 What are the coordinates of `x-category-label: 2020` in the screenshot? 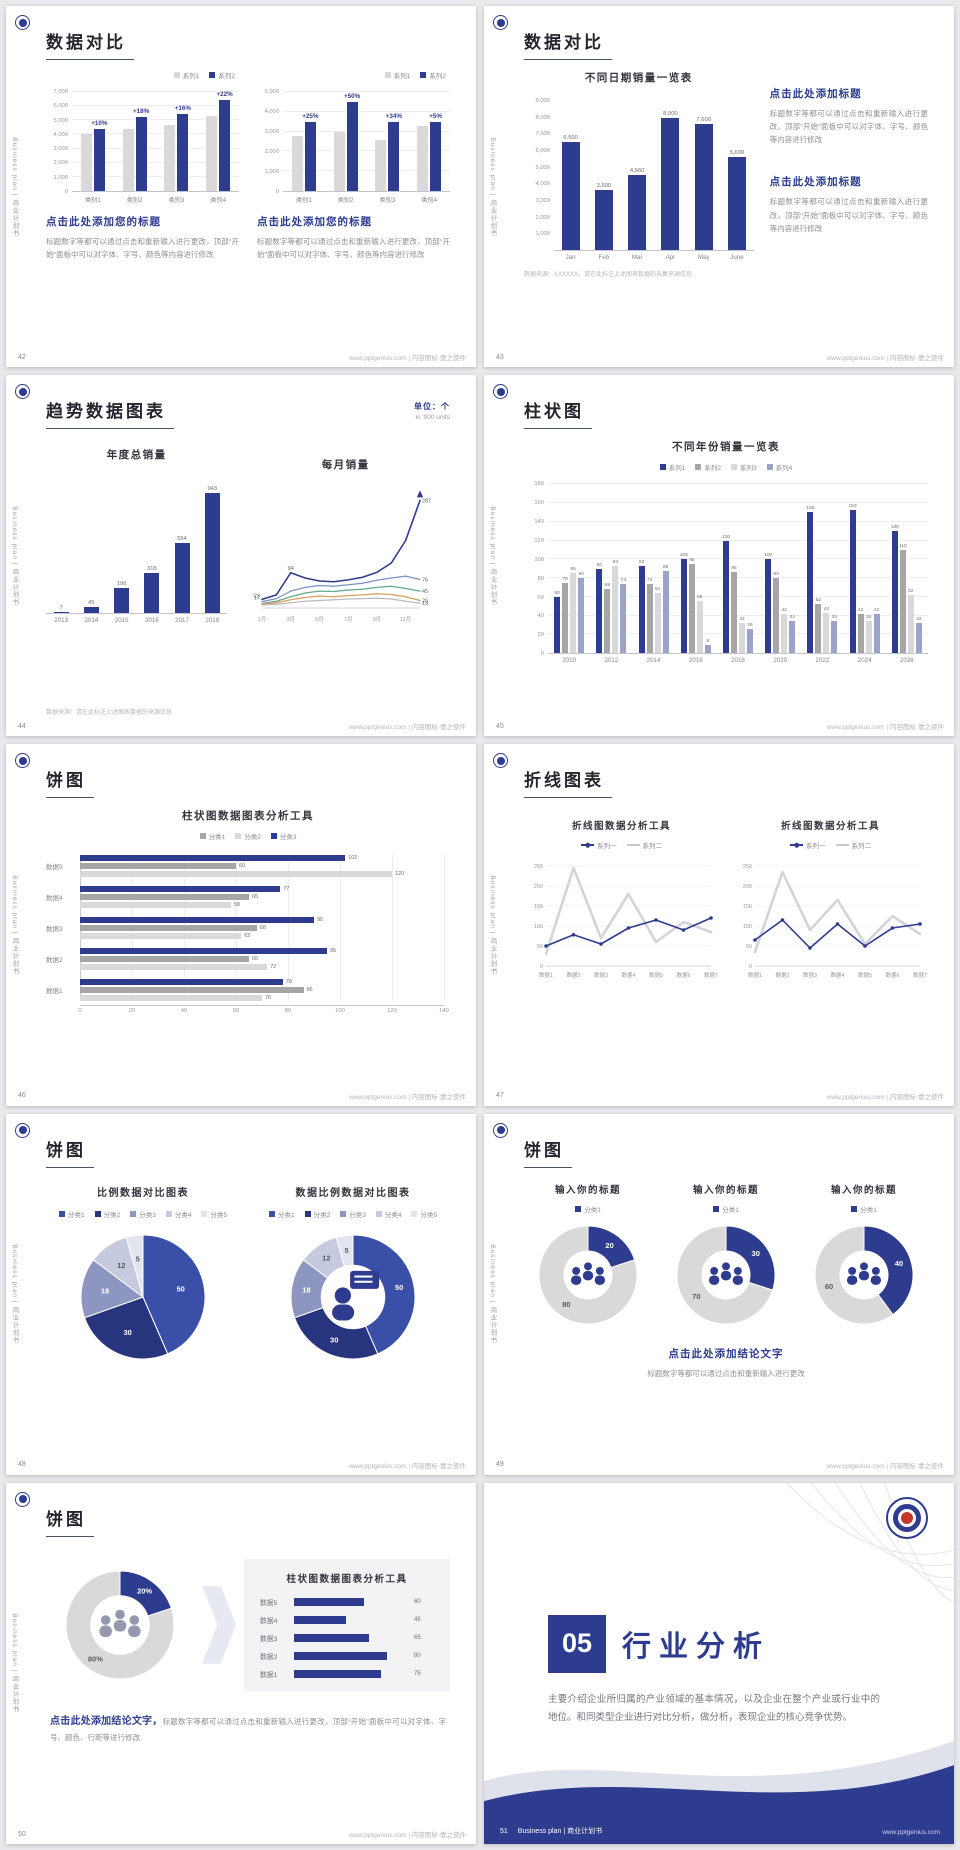 It's located at (780, 661).